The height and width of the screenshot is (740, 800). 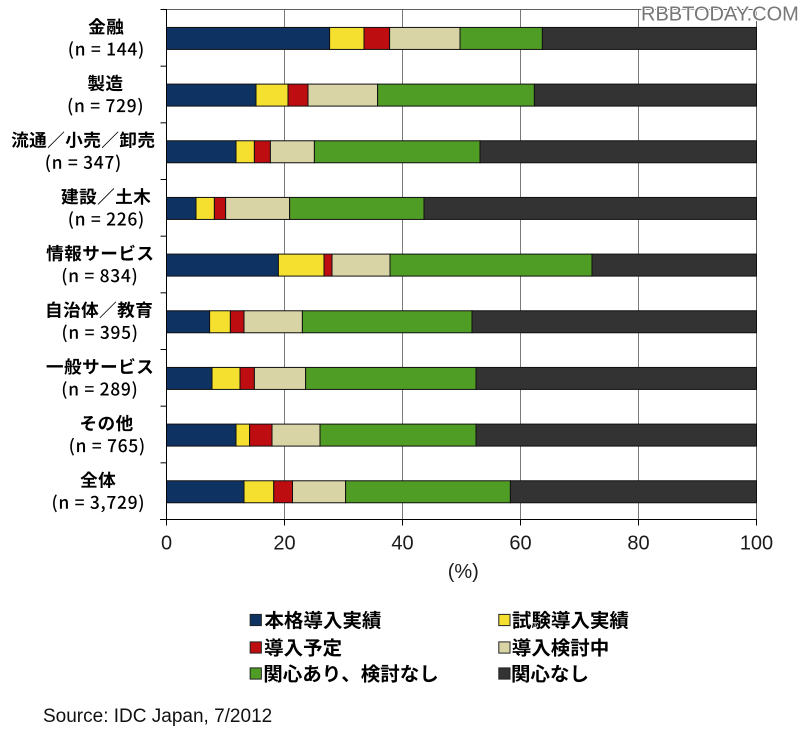 I want to click on svg-text: RBBTODAY.COM, so click(x=720, y=15).